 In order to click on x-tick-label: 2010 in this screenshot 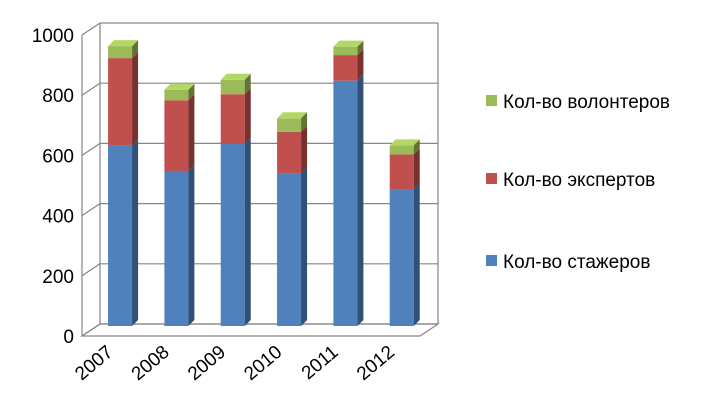, I will do `click(263, 363)`.